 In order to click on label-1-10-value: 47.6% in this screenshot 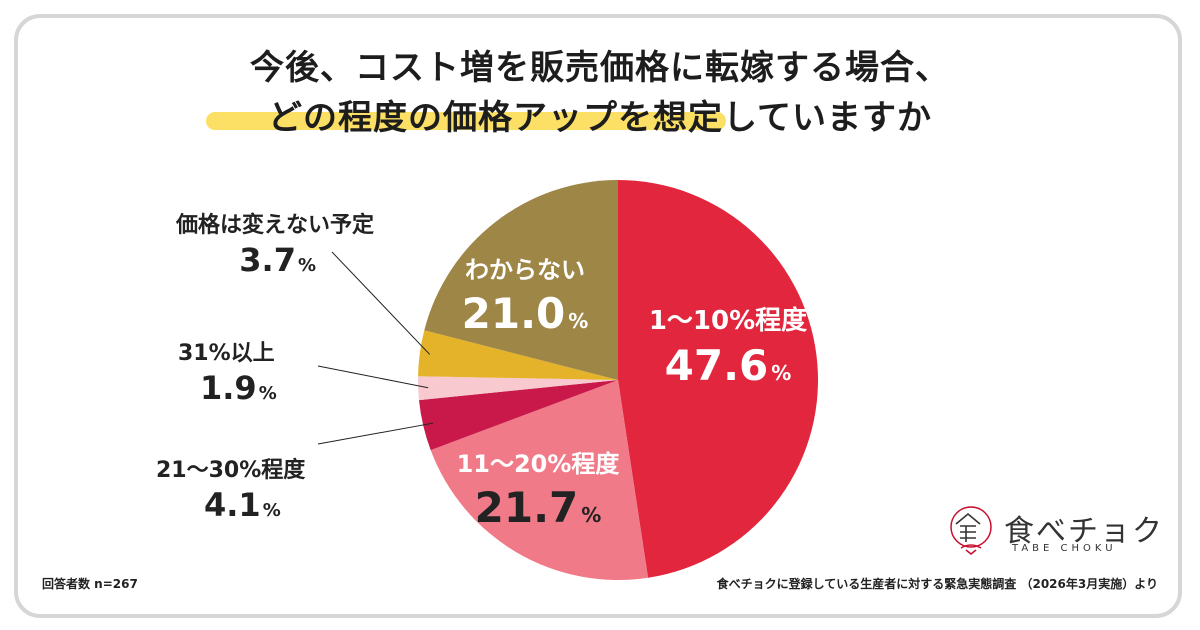, I will do `click(728, 365)`.